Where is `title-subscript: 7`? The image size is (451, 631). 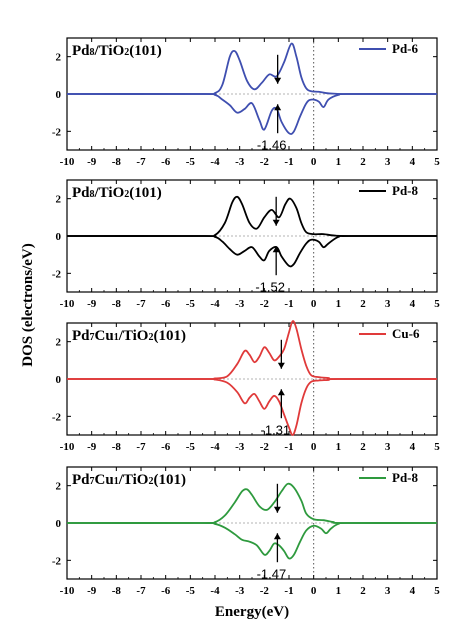
title-subscript: 7 is located at coordinates (92, 337).